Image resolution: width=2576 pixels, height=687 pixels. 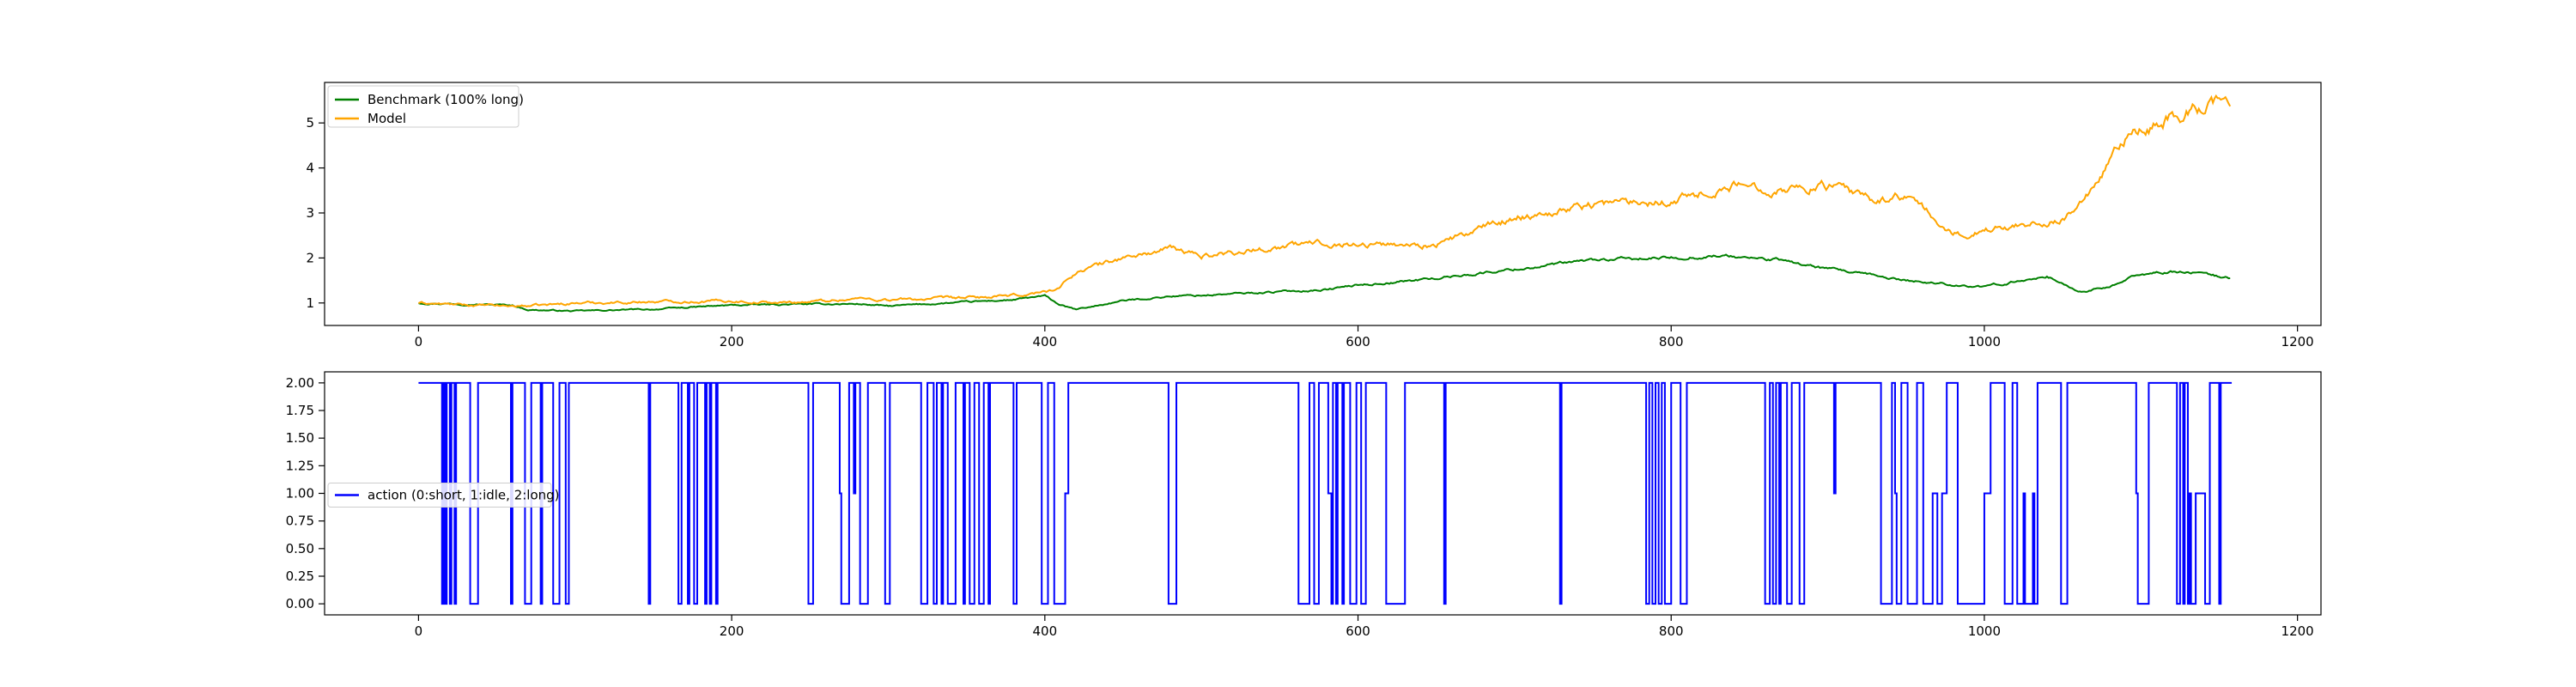 What do you see at coordinates (310, 123) in the screenshot?
I see `top-y-tick-label: 5` at bounding box center [310, 123].